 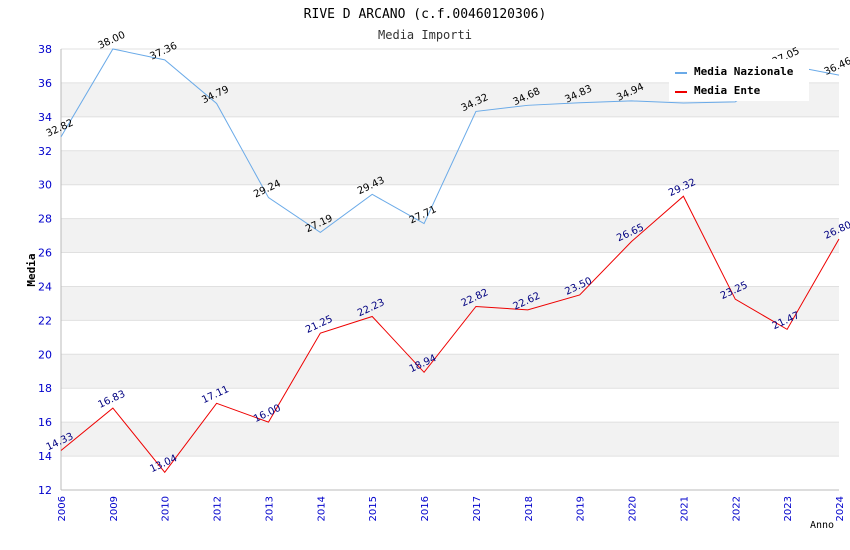 I want to click on y-tick-label: 28, so click(x=45, y=219).